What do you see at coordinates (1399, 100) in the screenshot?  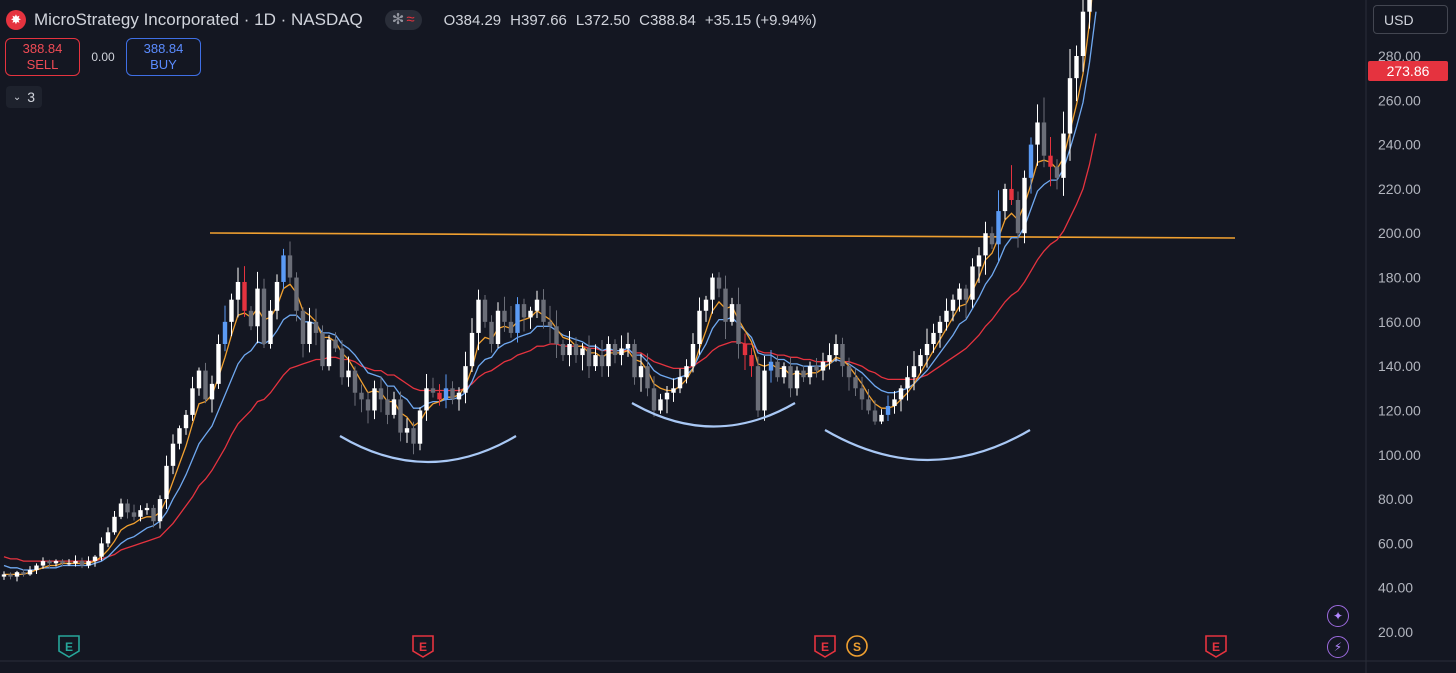 I see `y-tick-label: 260.00` at bounding box center [1399, 100].